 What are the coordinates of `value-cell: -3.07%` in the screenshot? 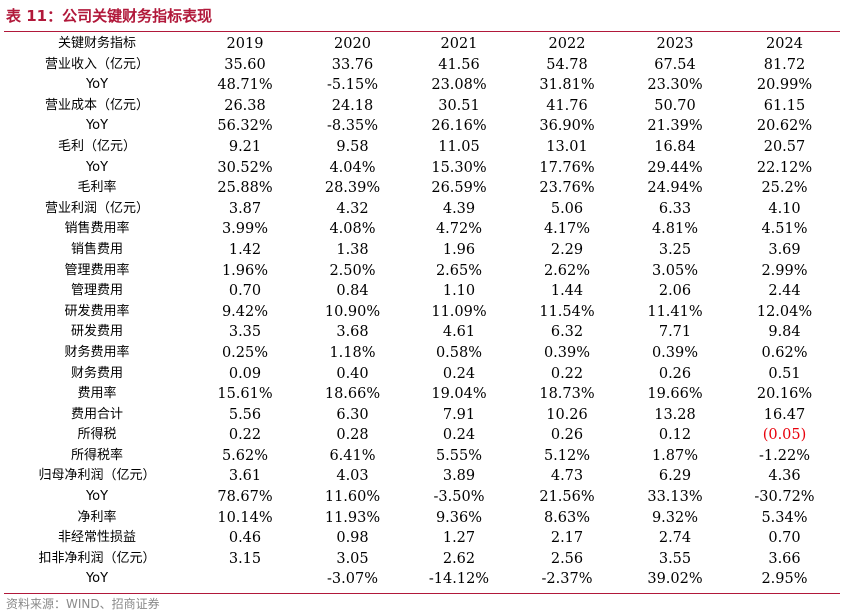 It's located at (352, 579).